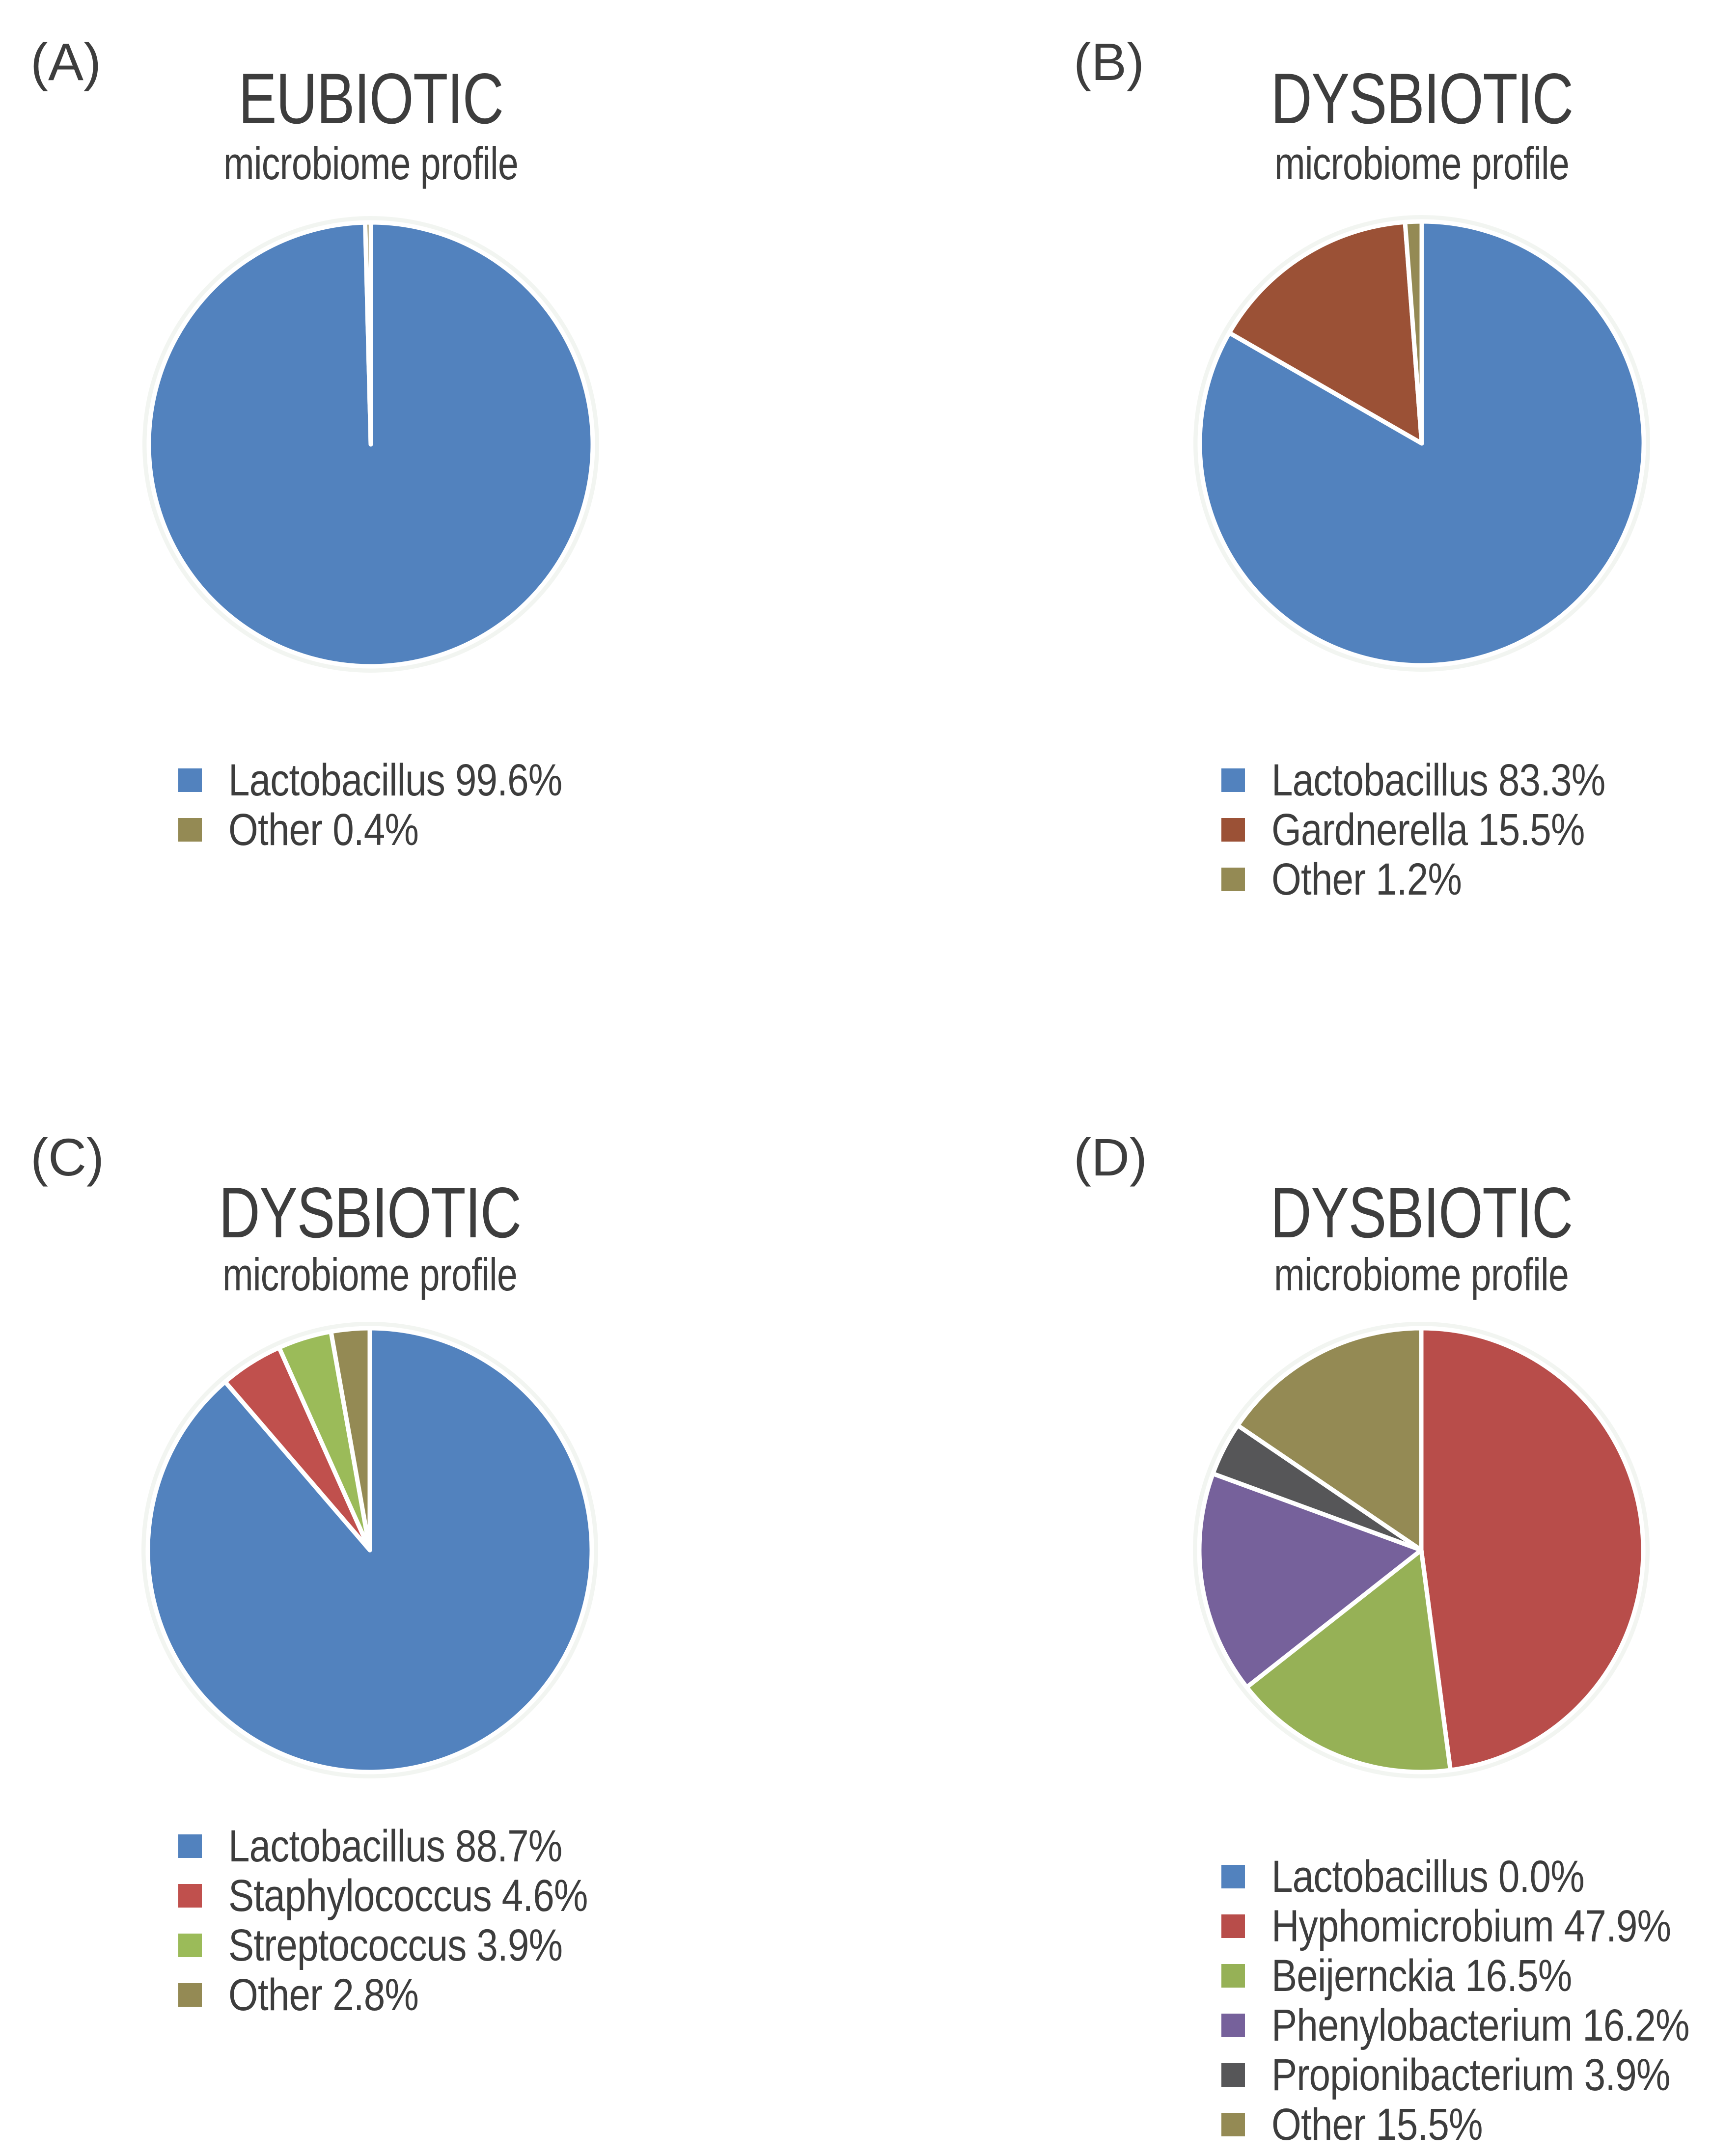  I want to click on panel-title-c: DYSBIOTIC, so click(371, 1213).